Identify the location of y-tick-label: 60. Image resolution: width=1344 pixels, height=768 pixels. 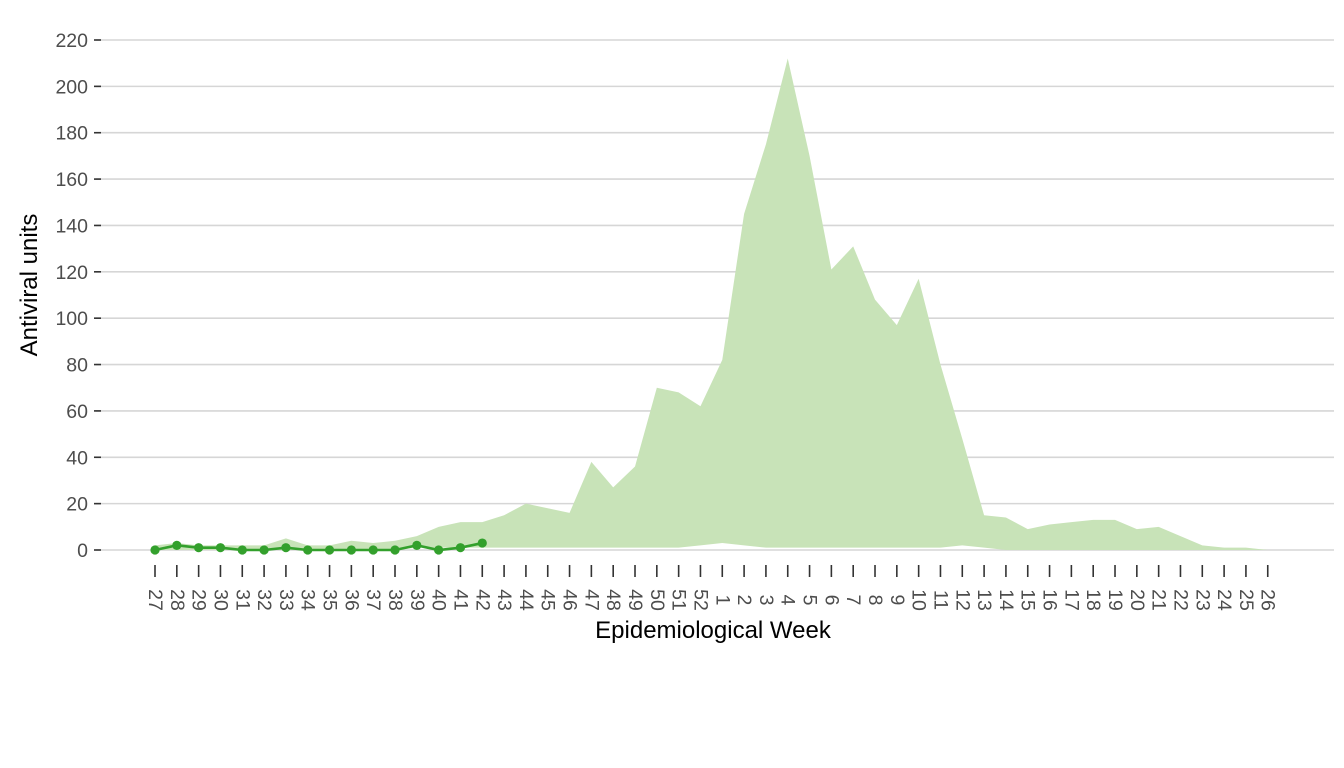
(77, 412).